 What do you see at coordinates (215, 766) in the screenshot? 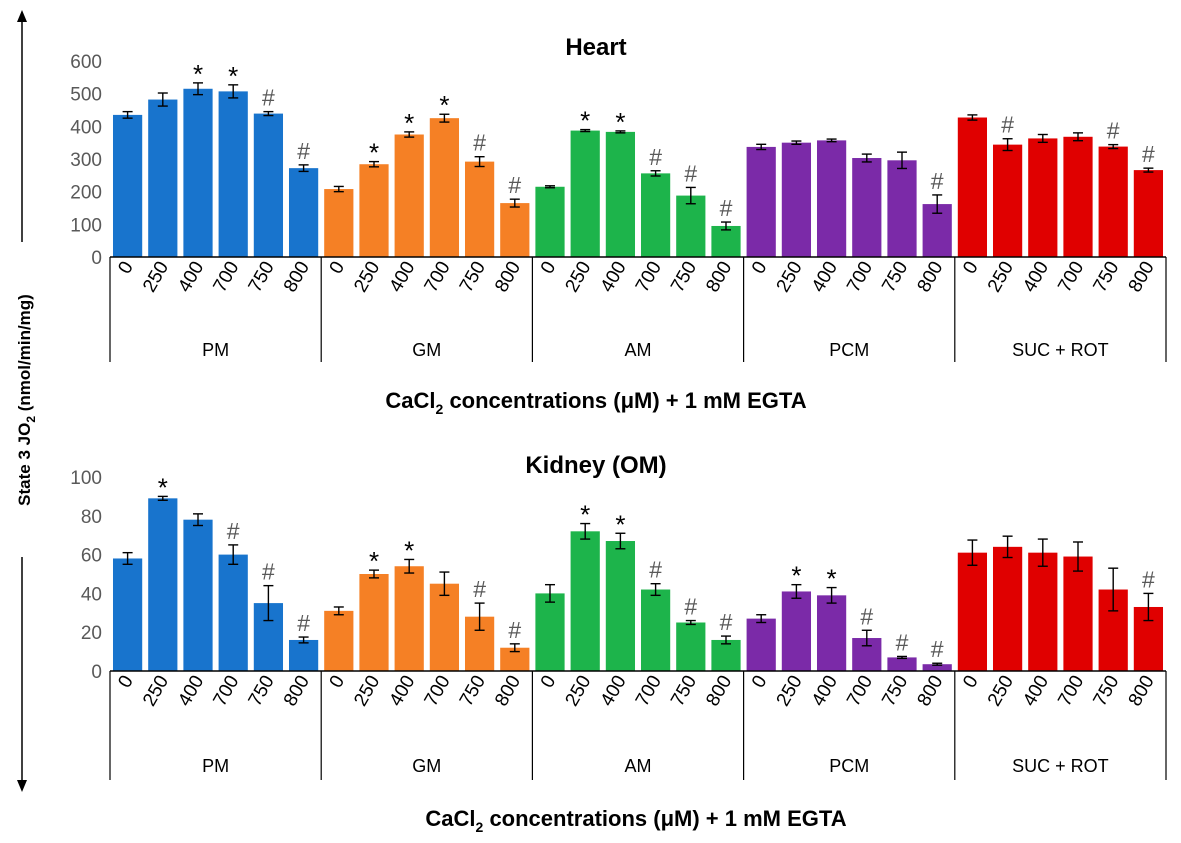
I see `kidney-group-label: PM` at bounding box center [215, 766].